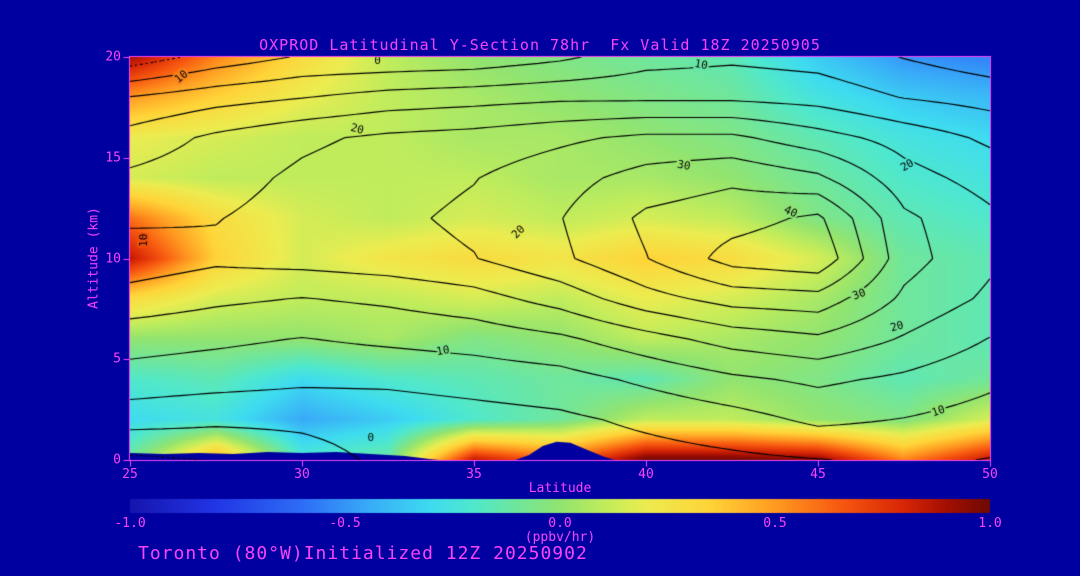 This screenshot has height=576, width=1080. What do you see at coordinates (560, 488) in the screenshot?
I see `x-axis-title: Latitude` at bounding box center [560, 488].